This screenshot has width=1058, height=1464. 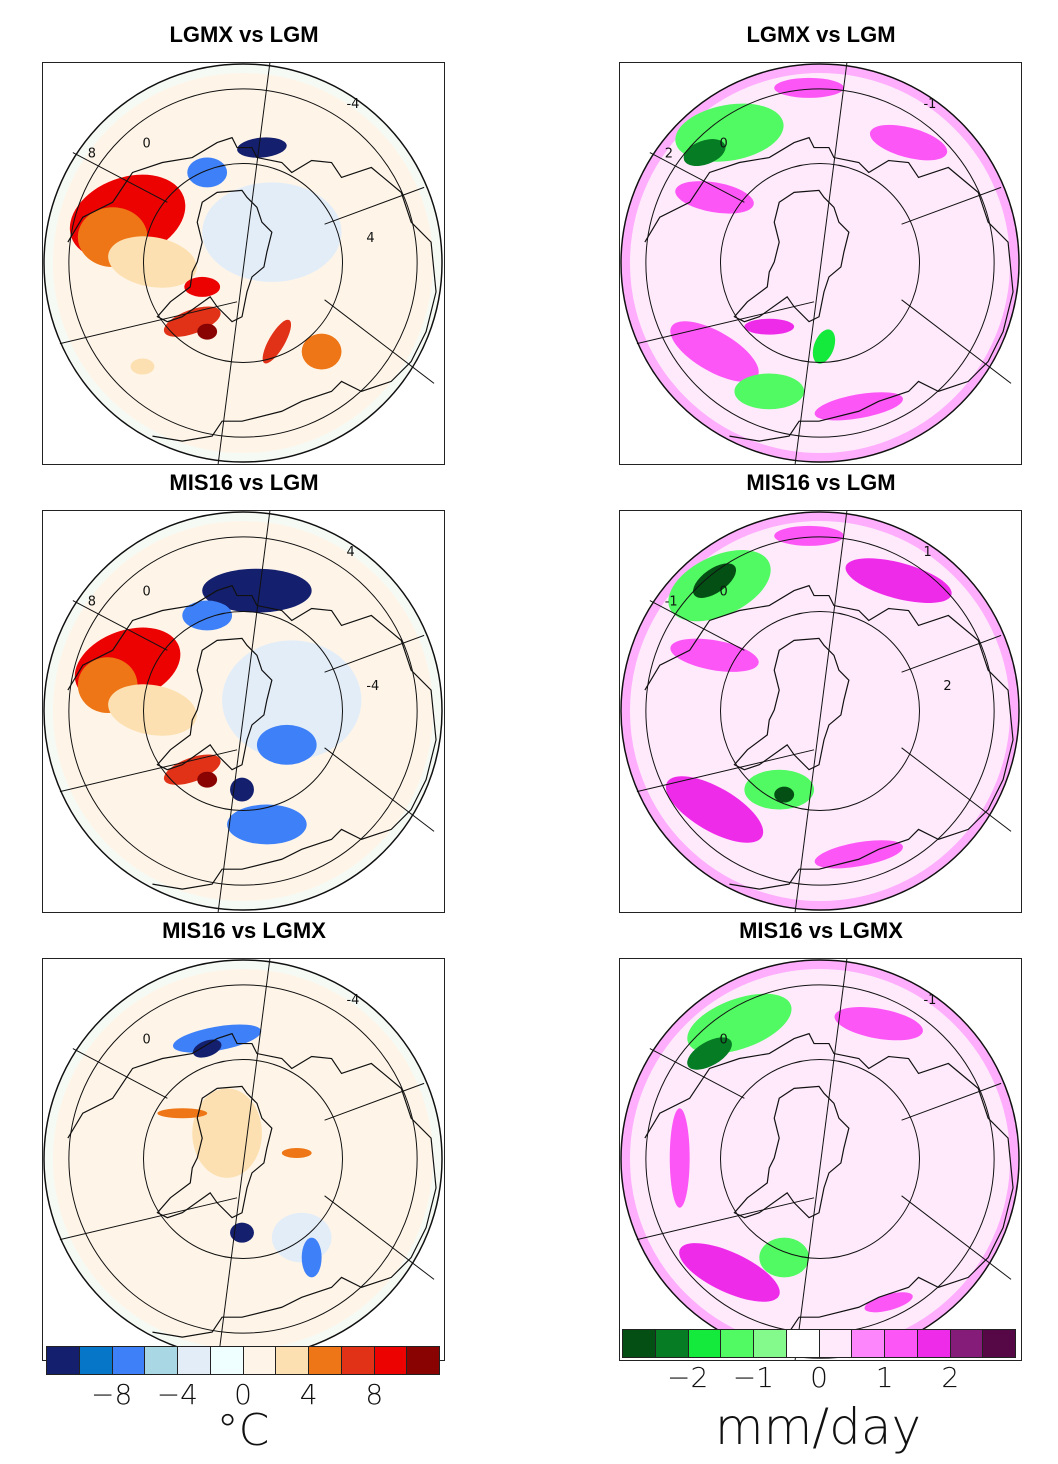 What do you see at coordinates (112, 1394) in the screenshot?
I see `colorbar-tick-label: −8` at bounding box center [112, 1394].